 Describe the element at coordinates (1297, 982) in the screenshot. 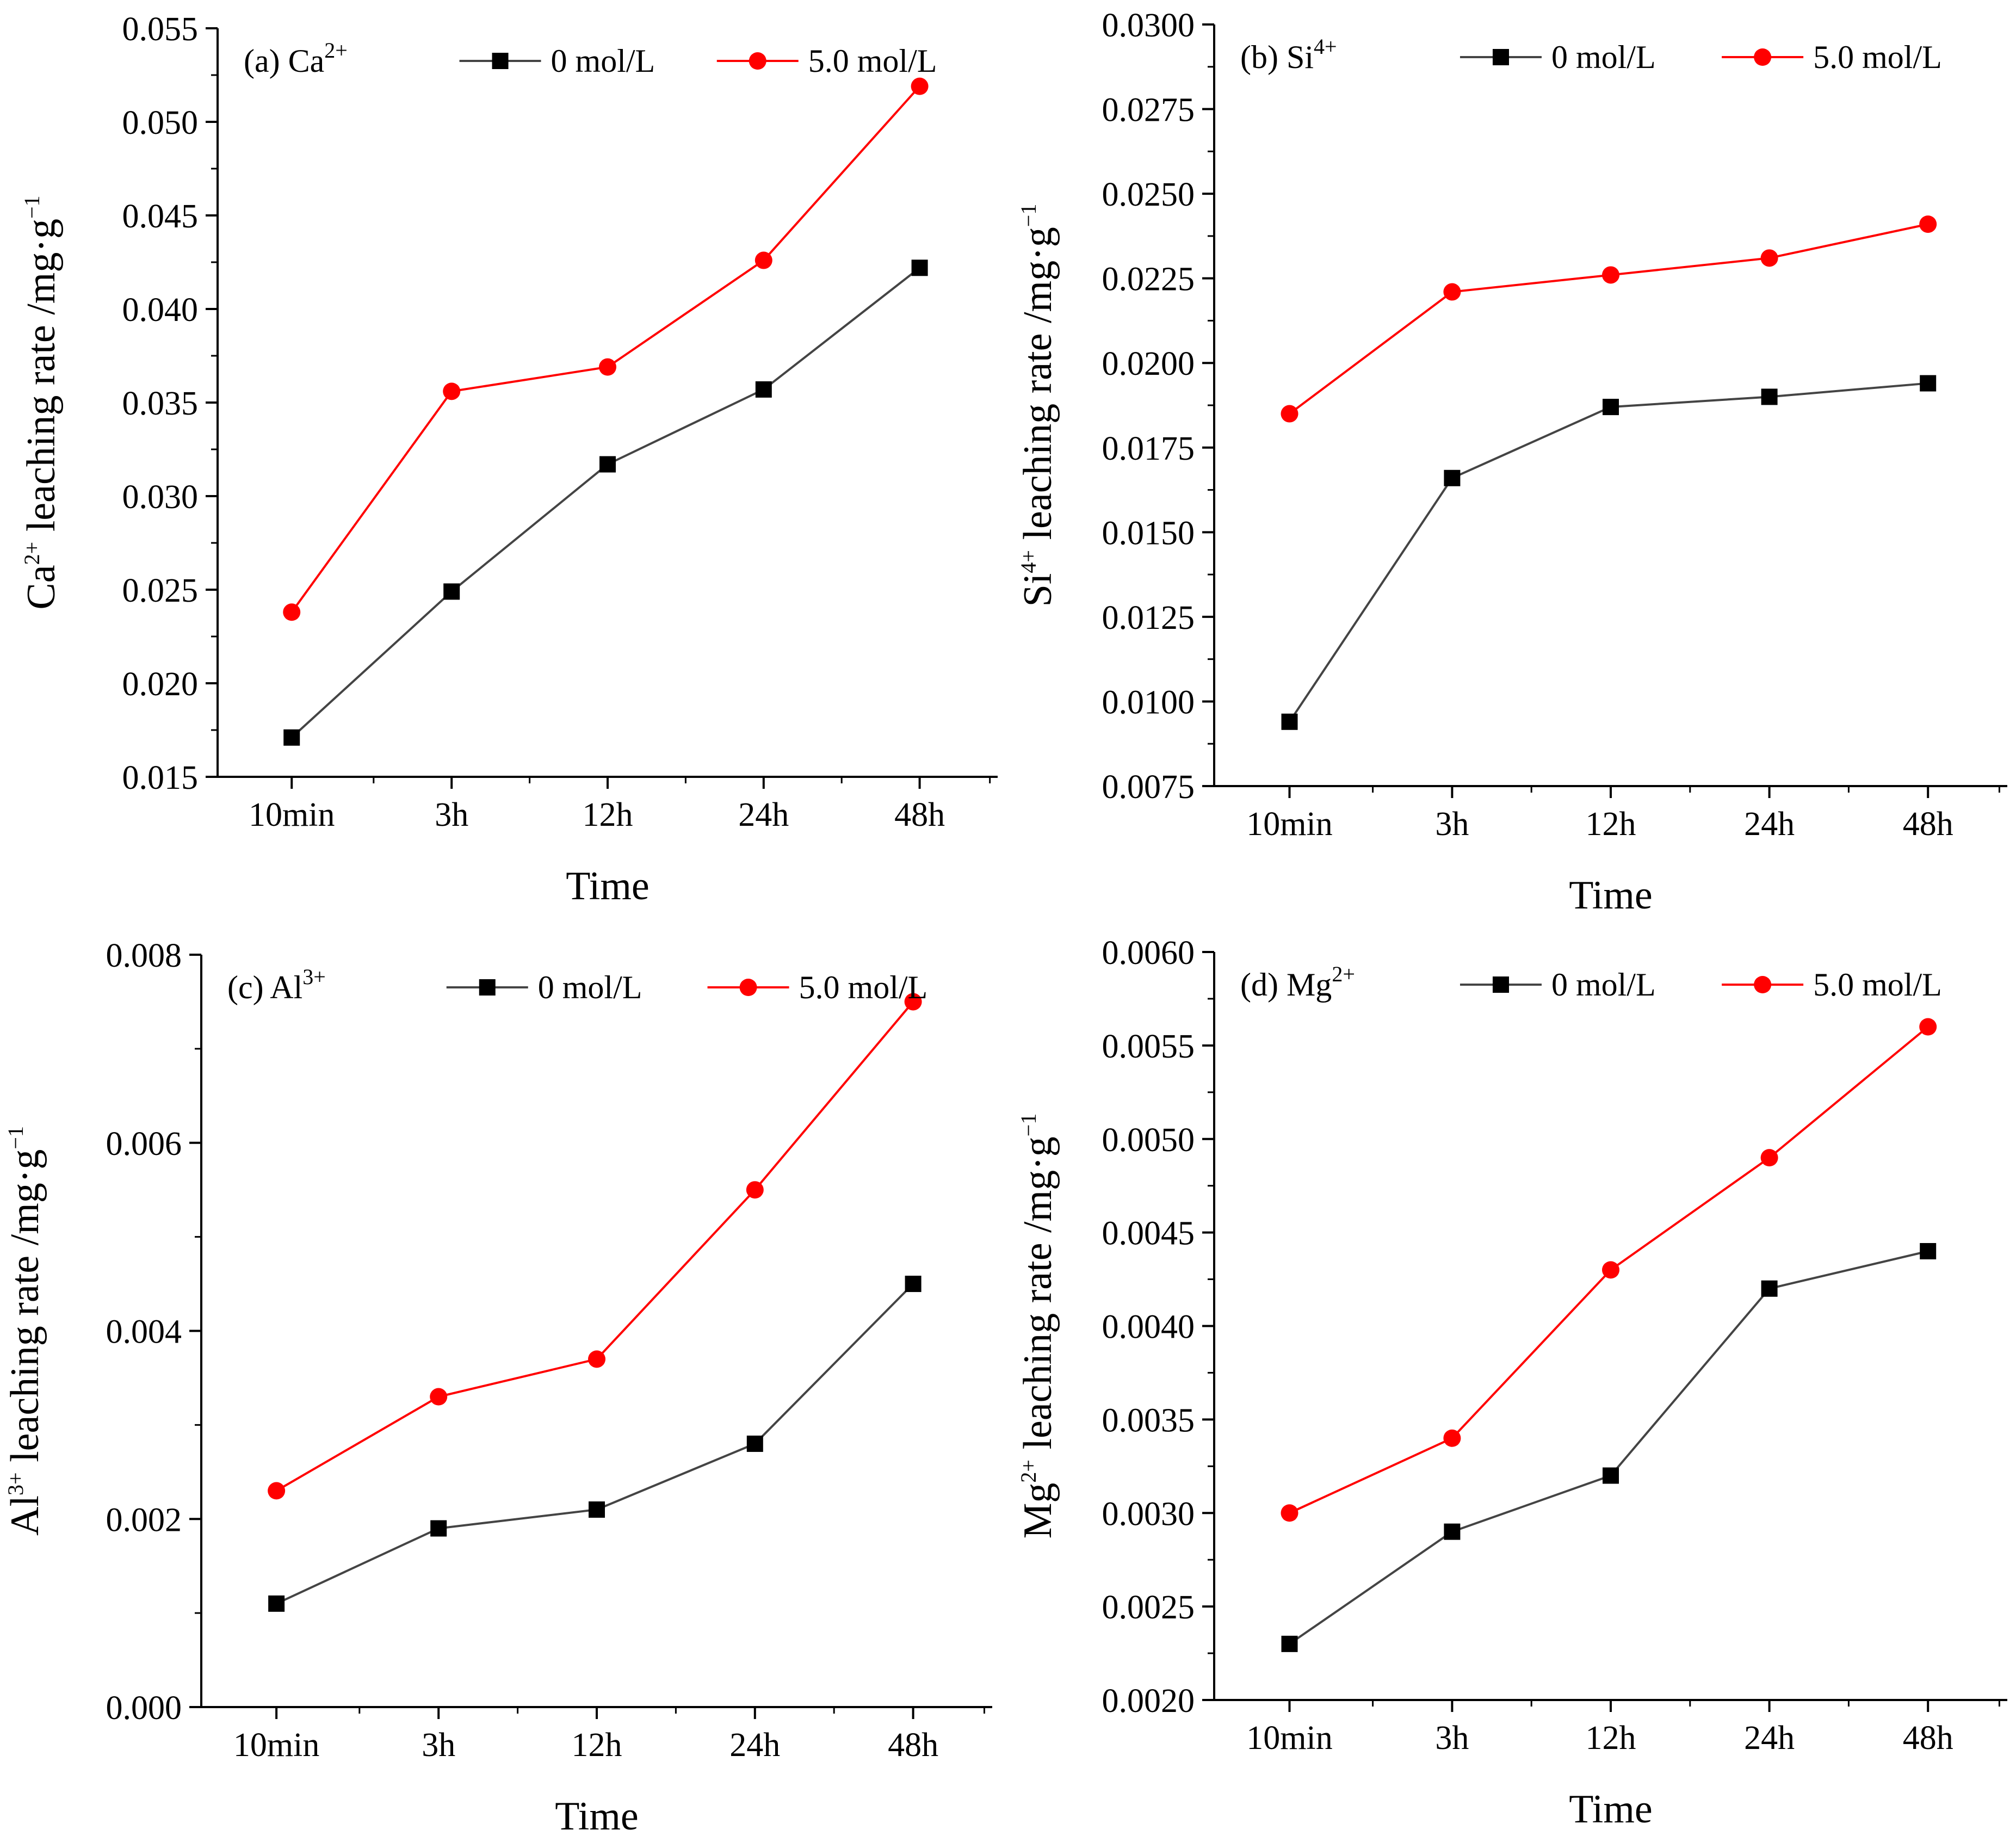

I see `panel-label: (d) Mg2+` at that location.